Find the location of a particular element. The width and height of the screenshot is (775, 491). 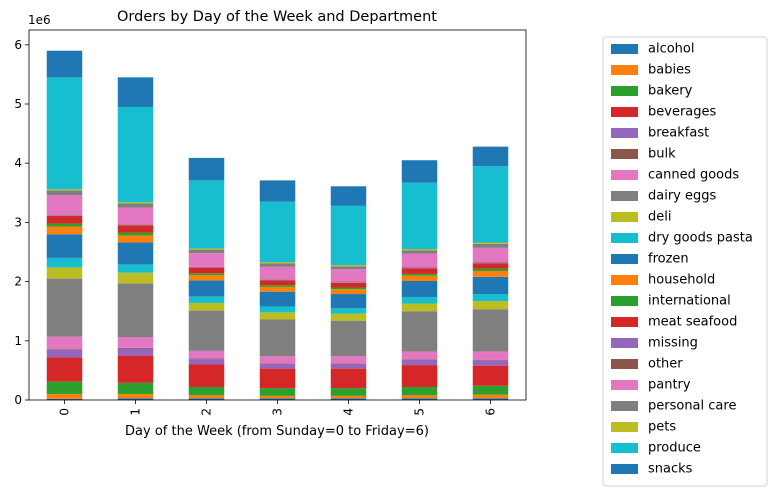

legend-label-personal-care: personal care is located at coordinates (692, 406).